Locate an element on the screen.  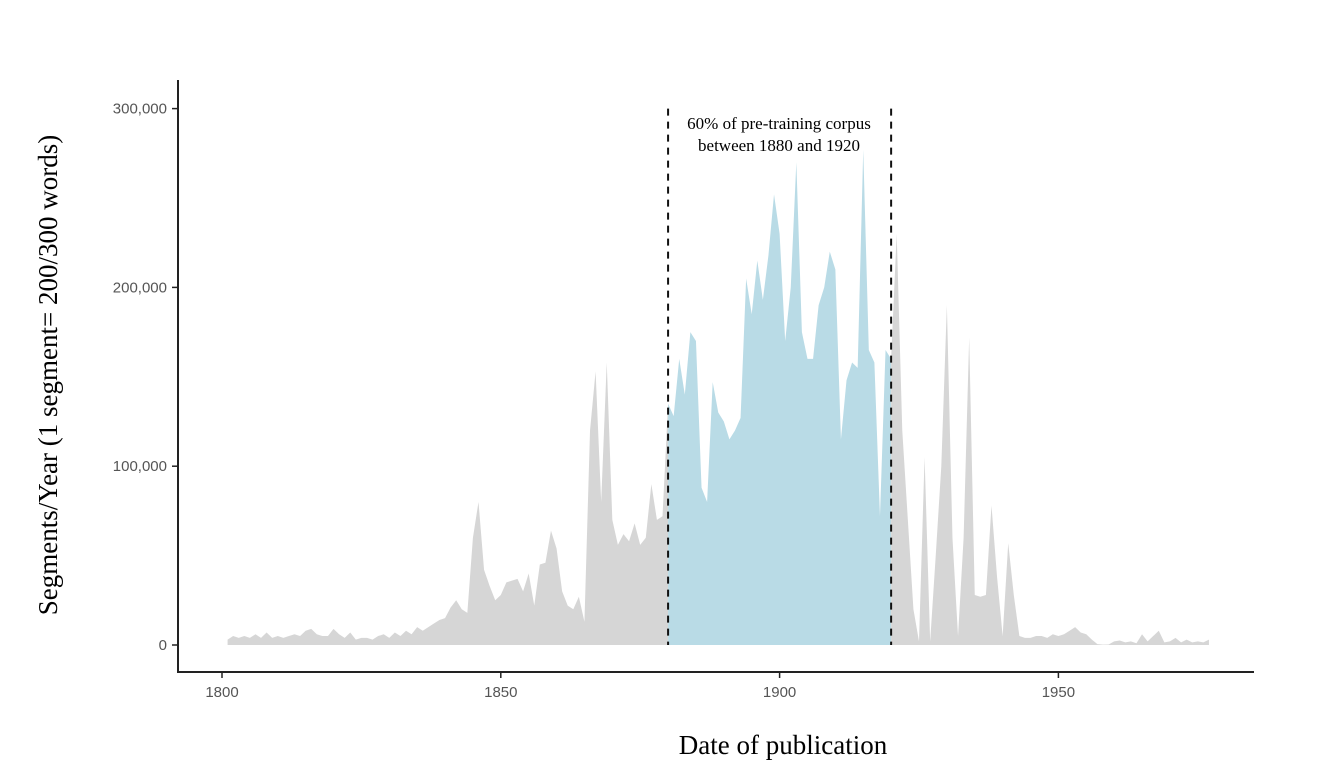
x-tick-label: 1900 is located at coordinates (779, 692).